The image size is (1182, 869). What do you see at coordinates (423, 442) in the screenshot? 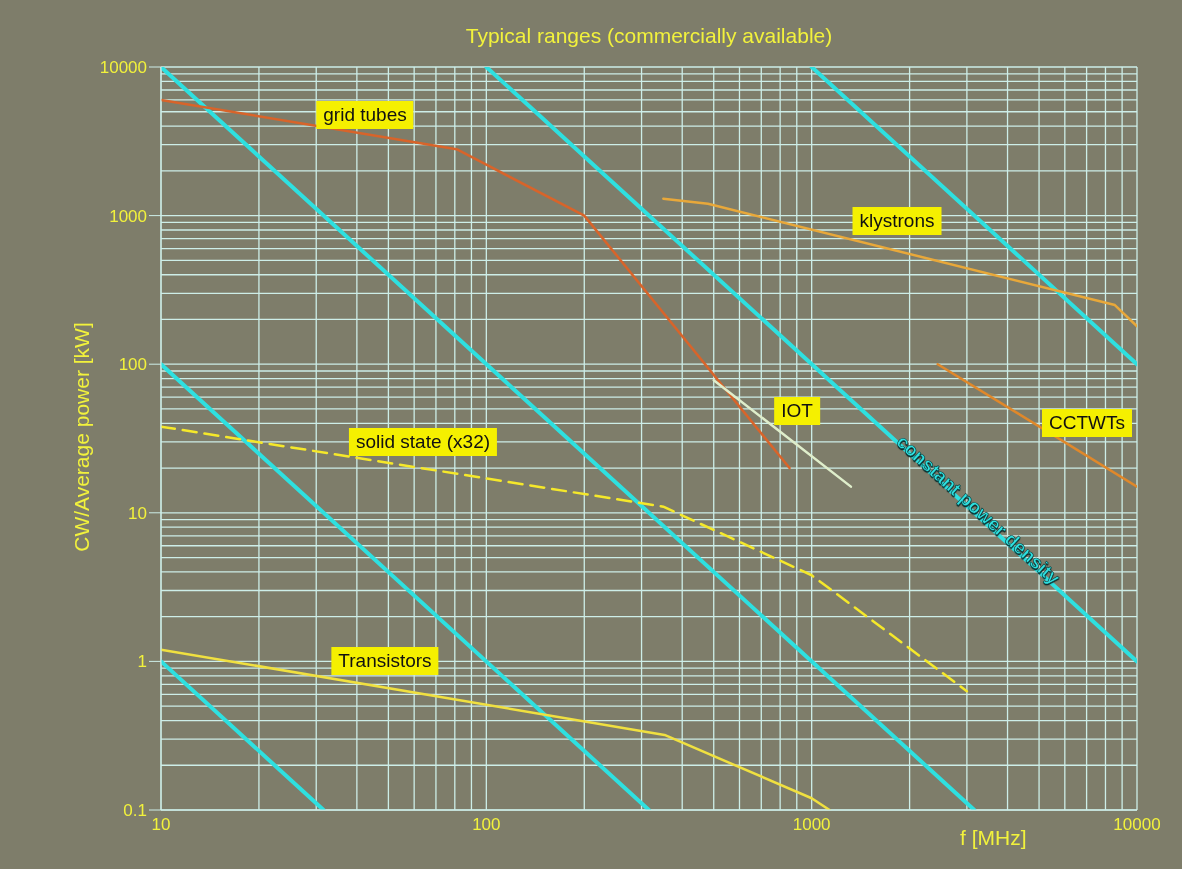
I see `series-label: solid state (x32)` at bounding box center [423, 442].